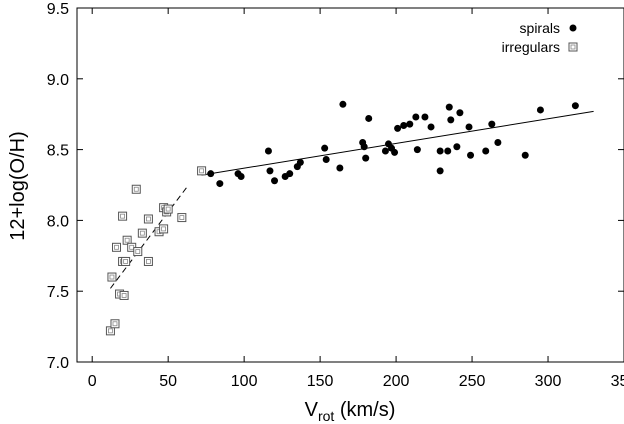  I want to click on legend-marker-irregulars, so click(573, 47).